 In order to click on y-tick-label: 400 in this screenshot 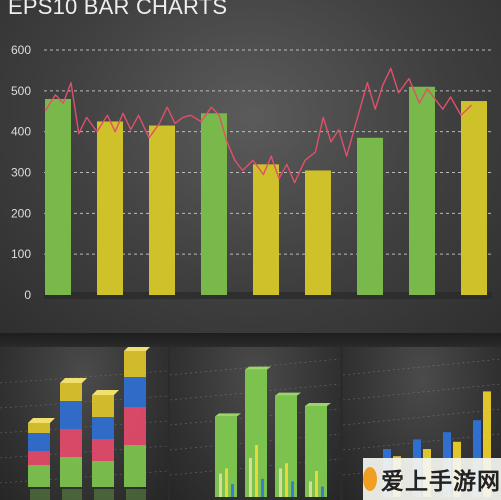, I will do `click(21, 132)`.